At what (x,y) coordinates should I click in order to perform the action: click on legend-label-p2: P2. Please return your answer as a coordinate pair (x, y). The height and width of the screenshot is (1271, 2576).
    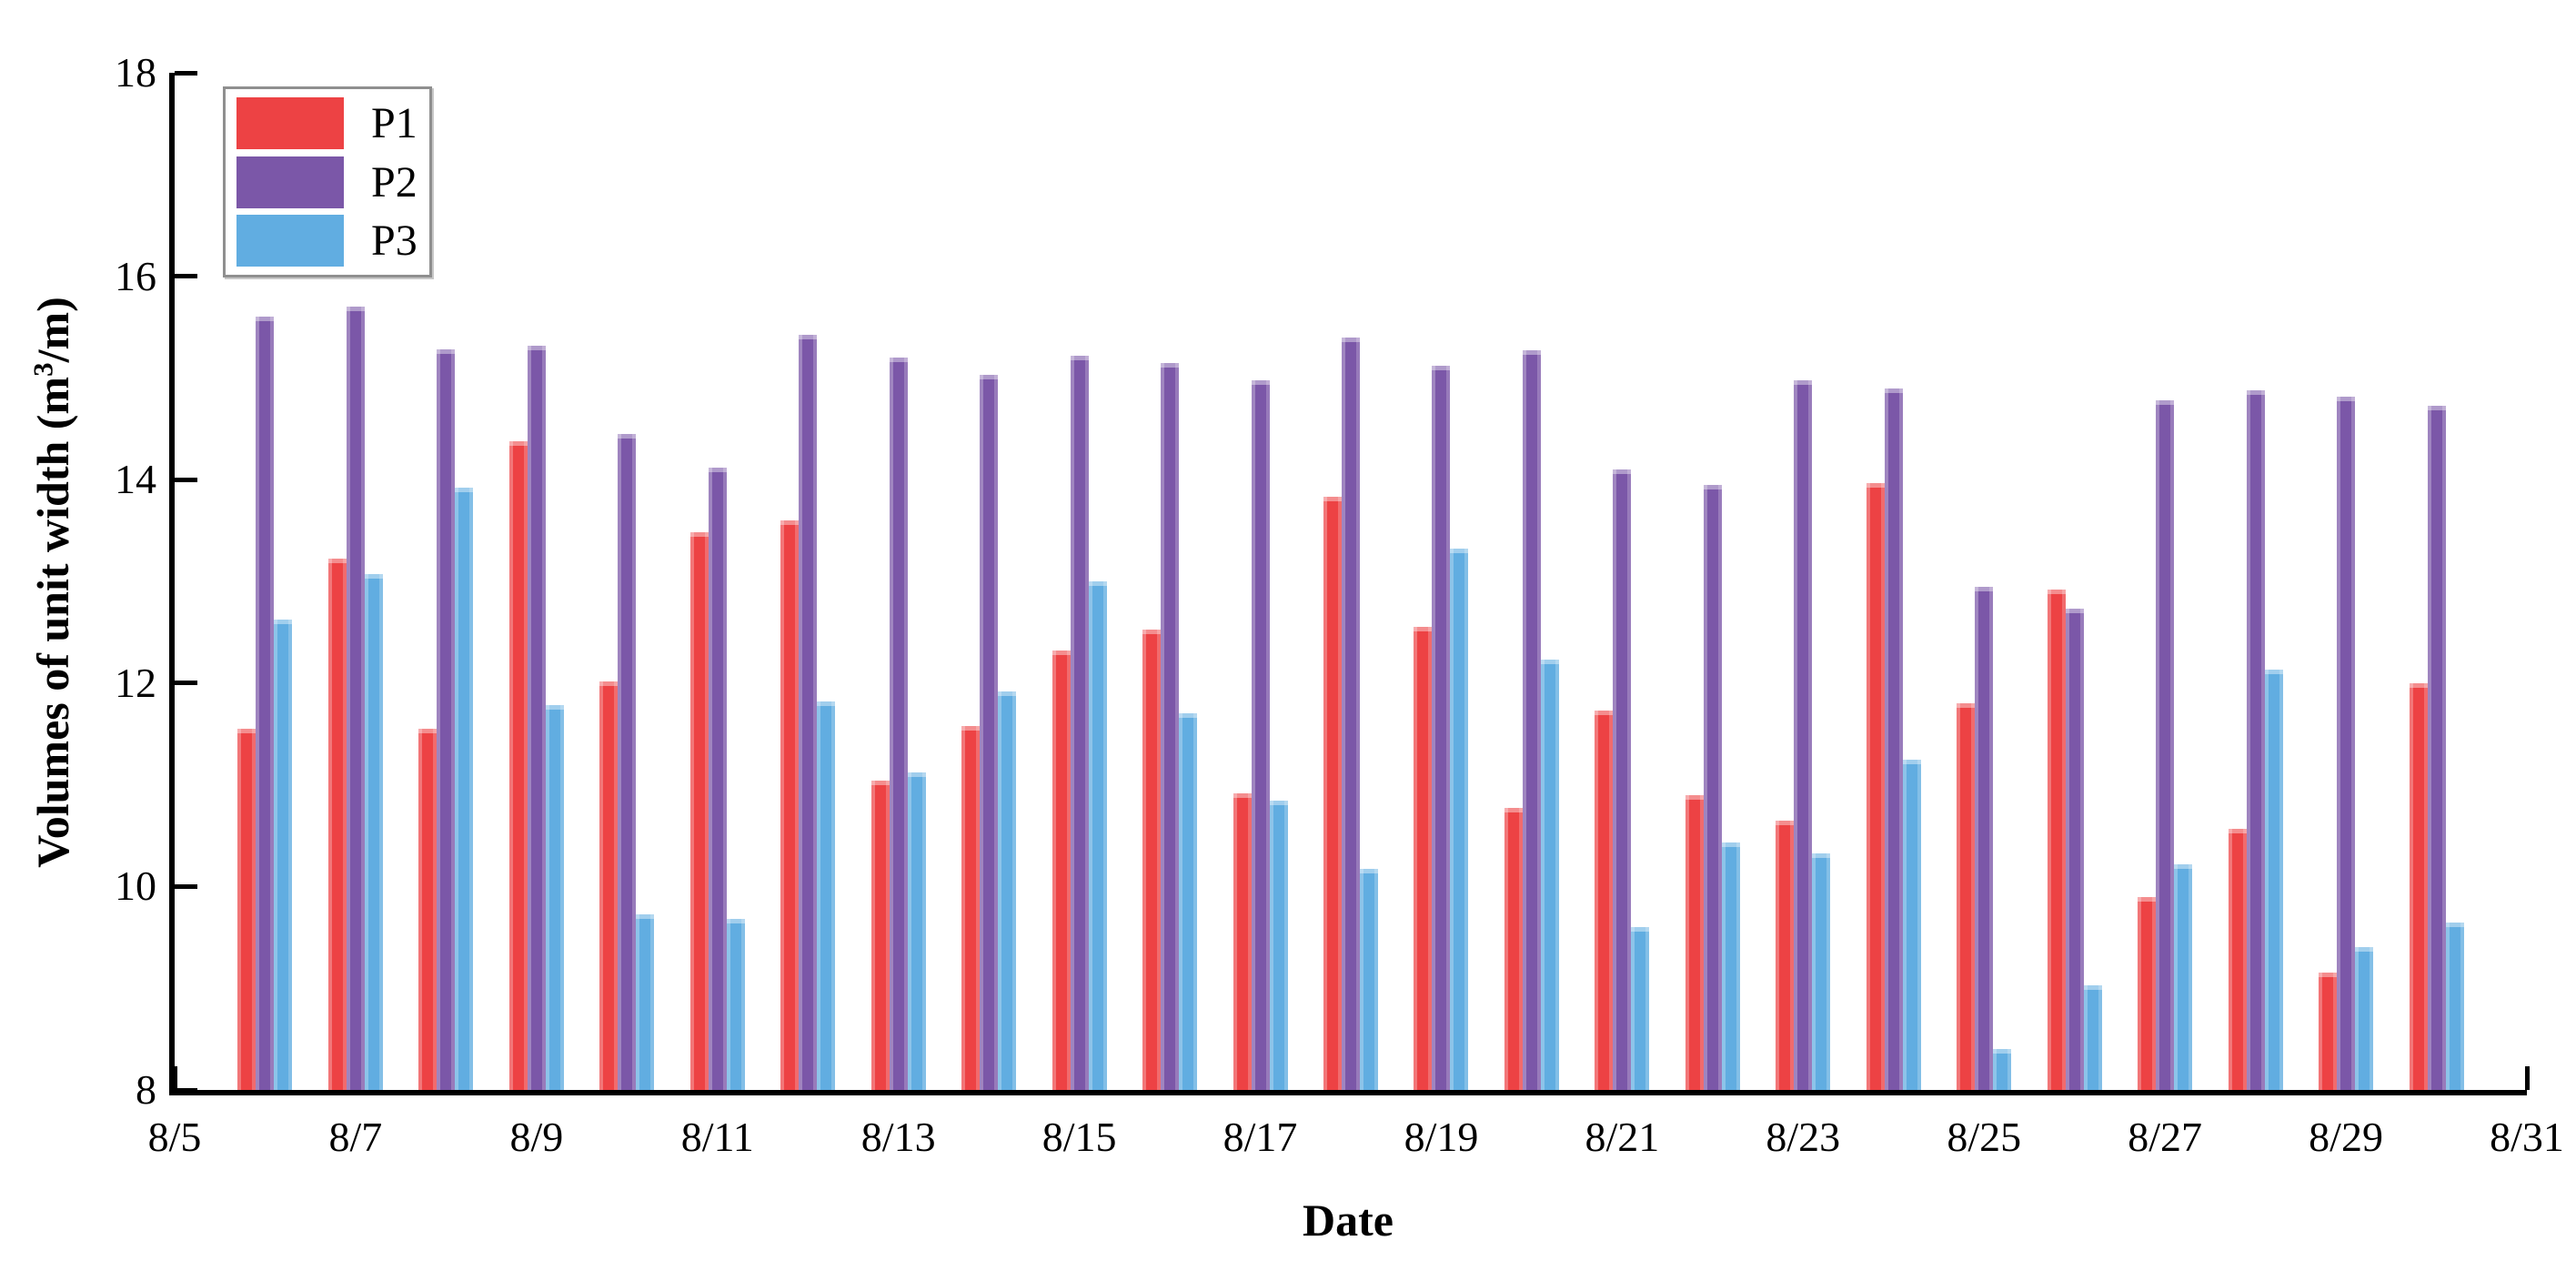
    Looking at the image, I should click on (394, 182).